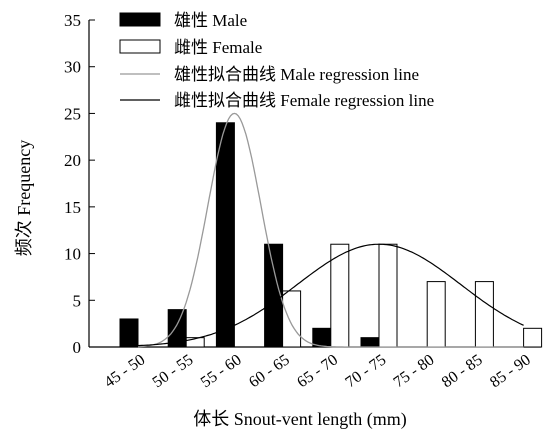 Image resolution: width=544 pixels, height=432 pixels. Describe the element at coordinates (24, 198) in the screenshot. I see `y-axis-label: 频次 Frequency` at that location.